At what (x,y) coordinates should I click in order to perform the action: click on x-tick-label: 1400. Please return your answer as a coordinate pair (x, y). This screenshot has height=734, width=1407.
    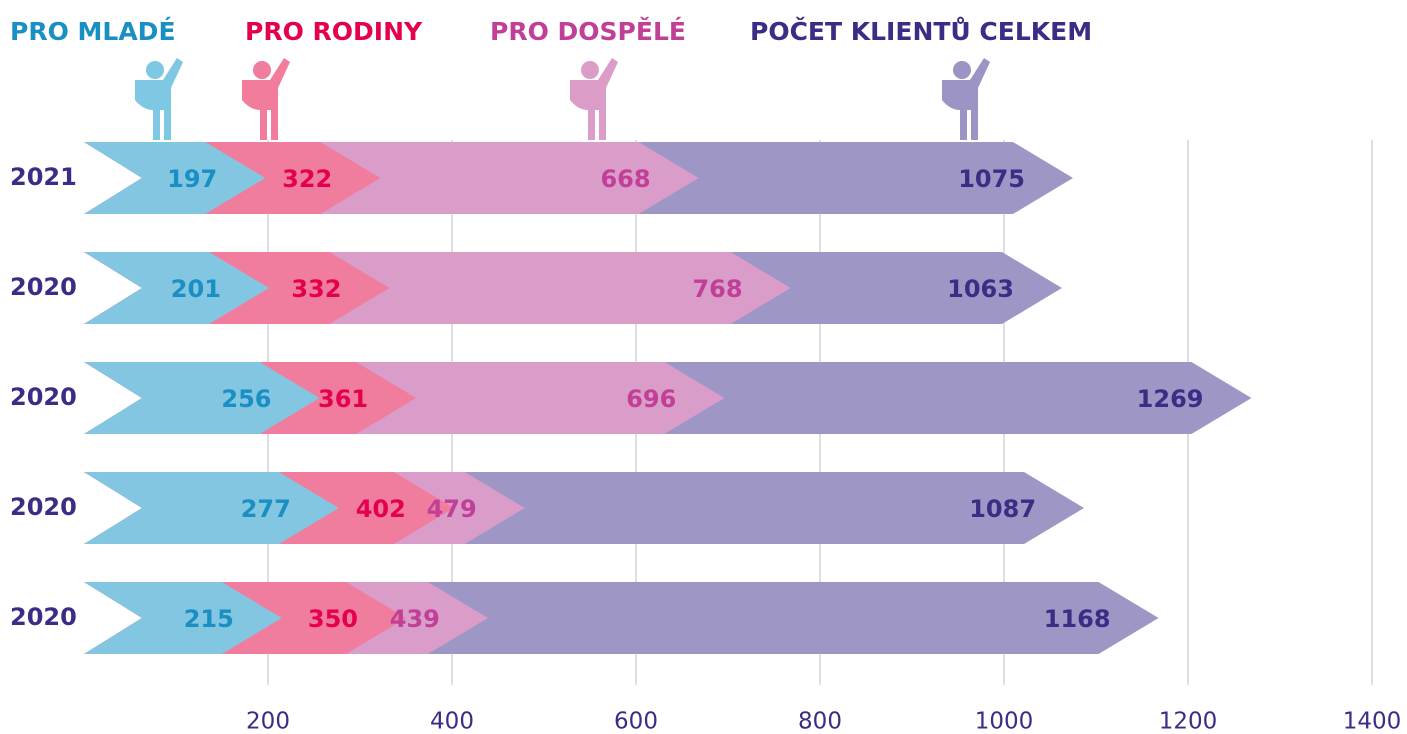
    Looking at the image, I should click on (1372, 721).